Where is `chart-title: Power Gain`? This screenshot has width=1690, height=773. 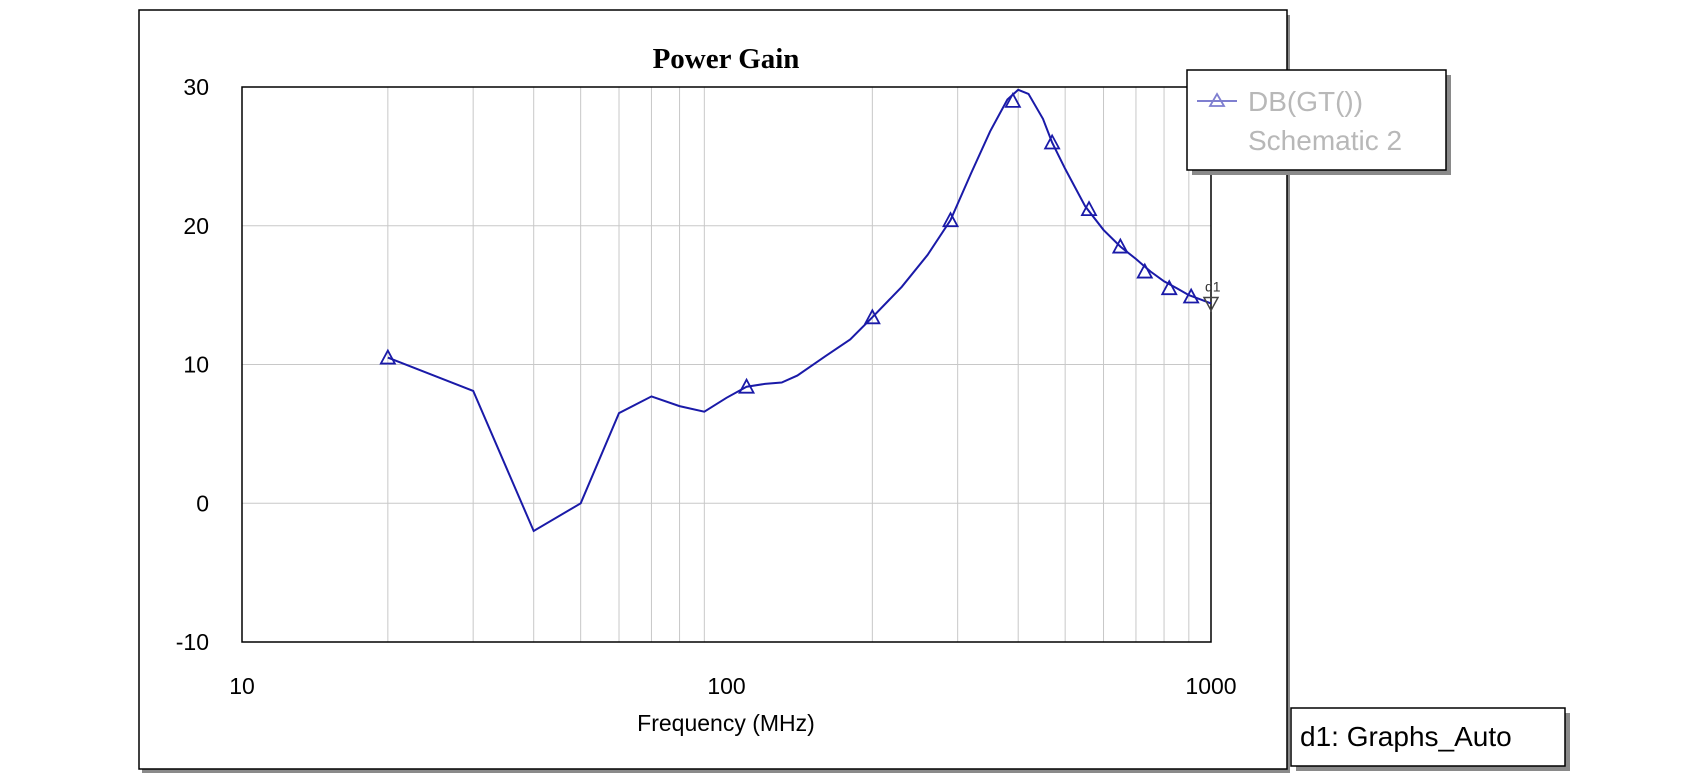
chart-title: Power Gain is located at coordinates (726, 59).